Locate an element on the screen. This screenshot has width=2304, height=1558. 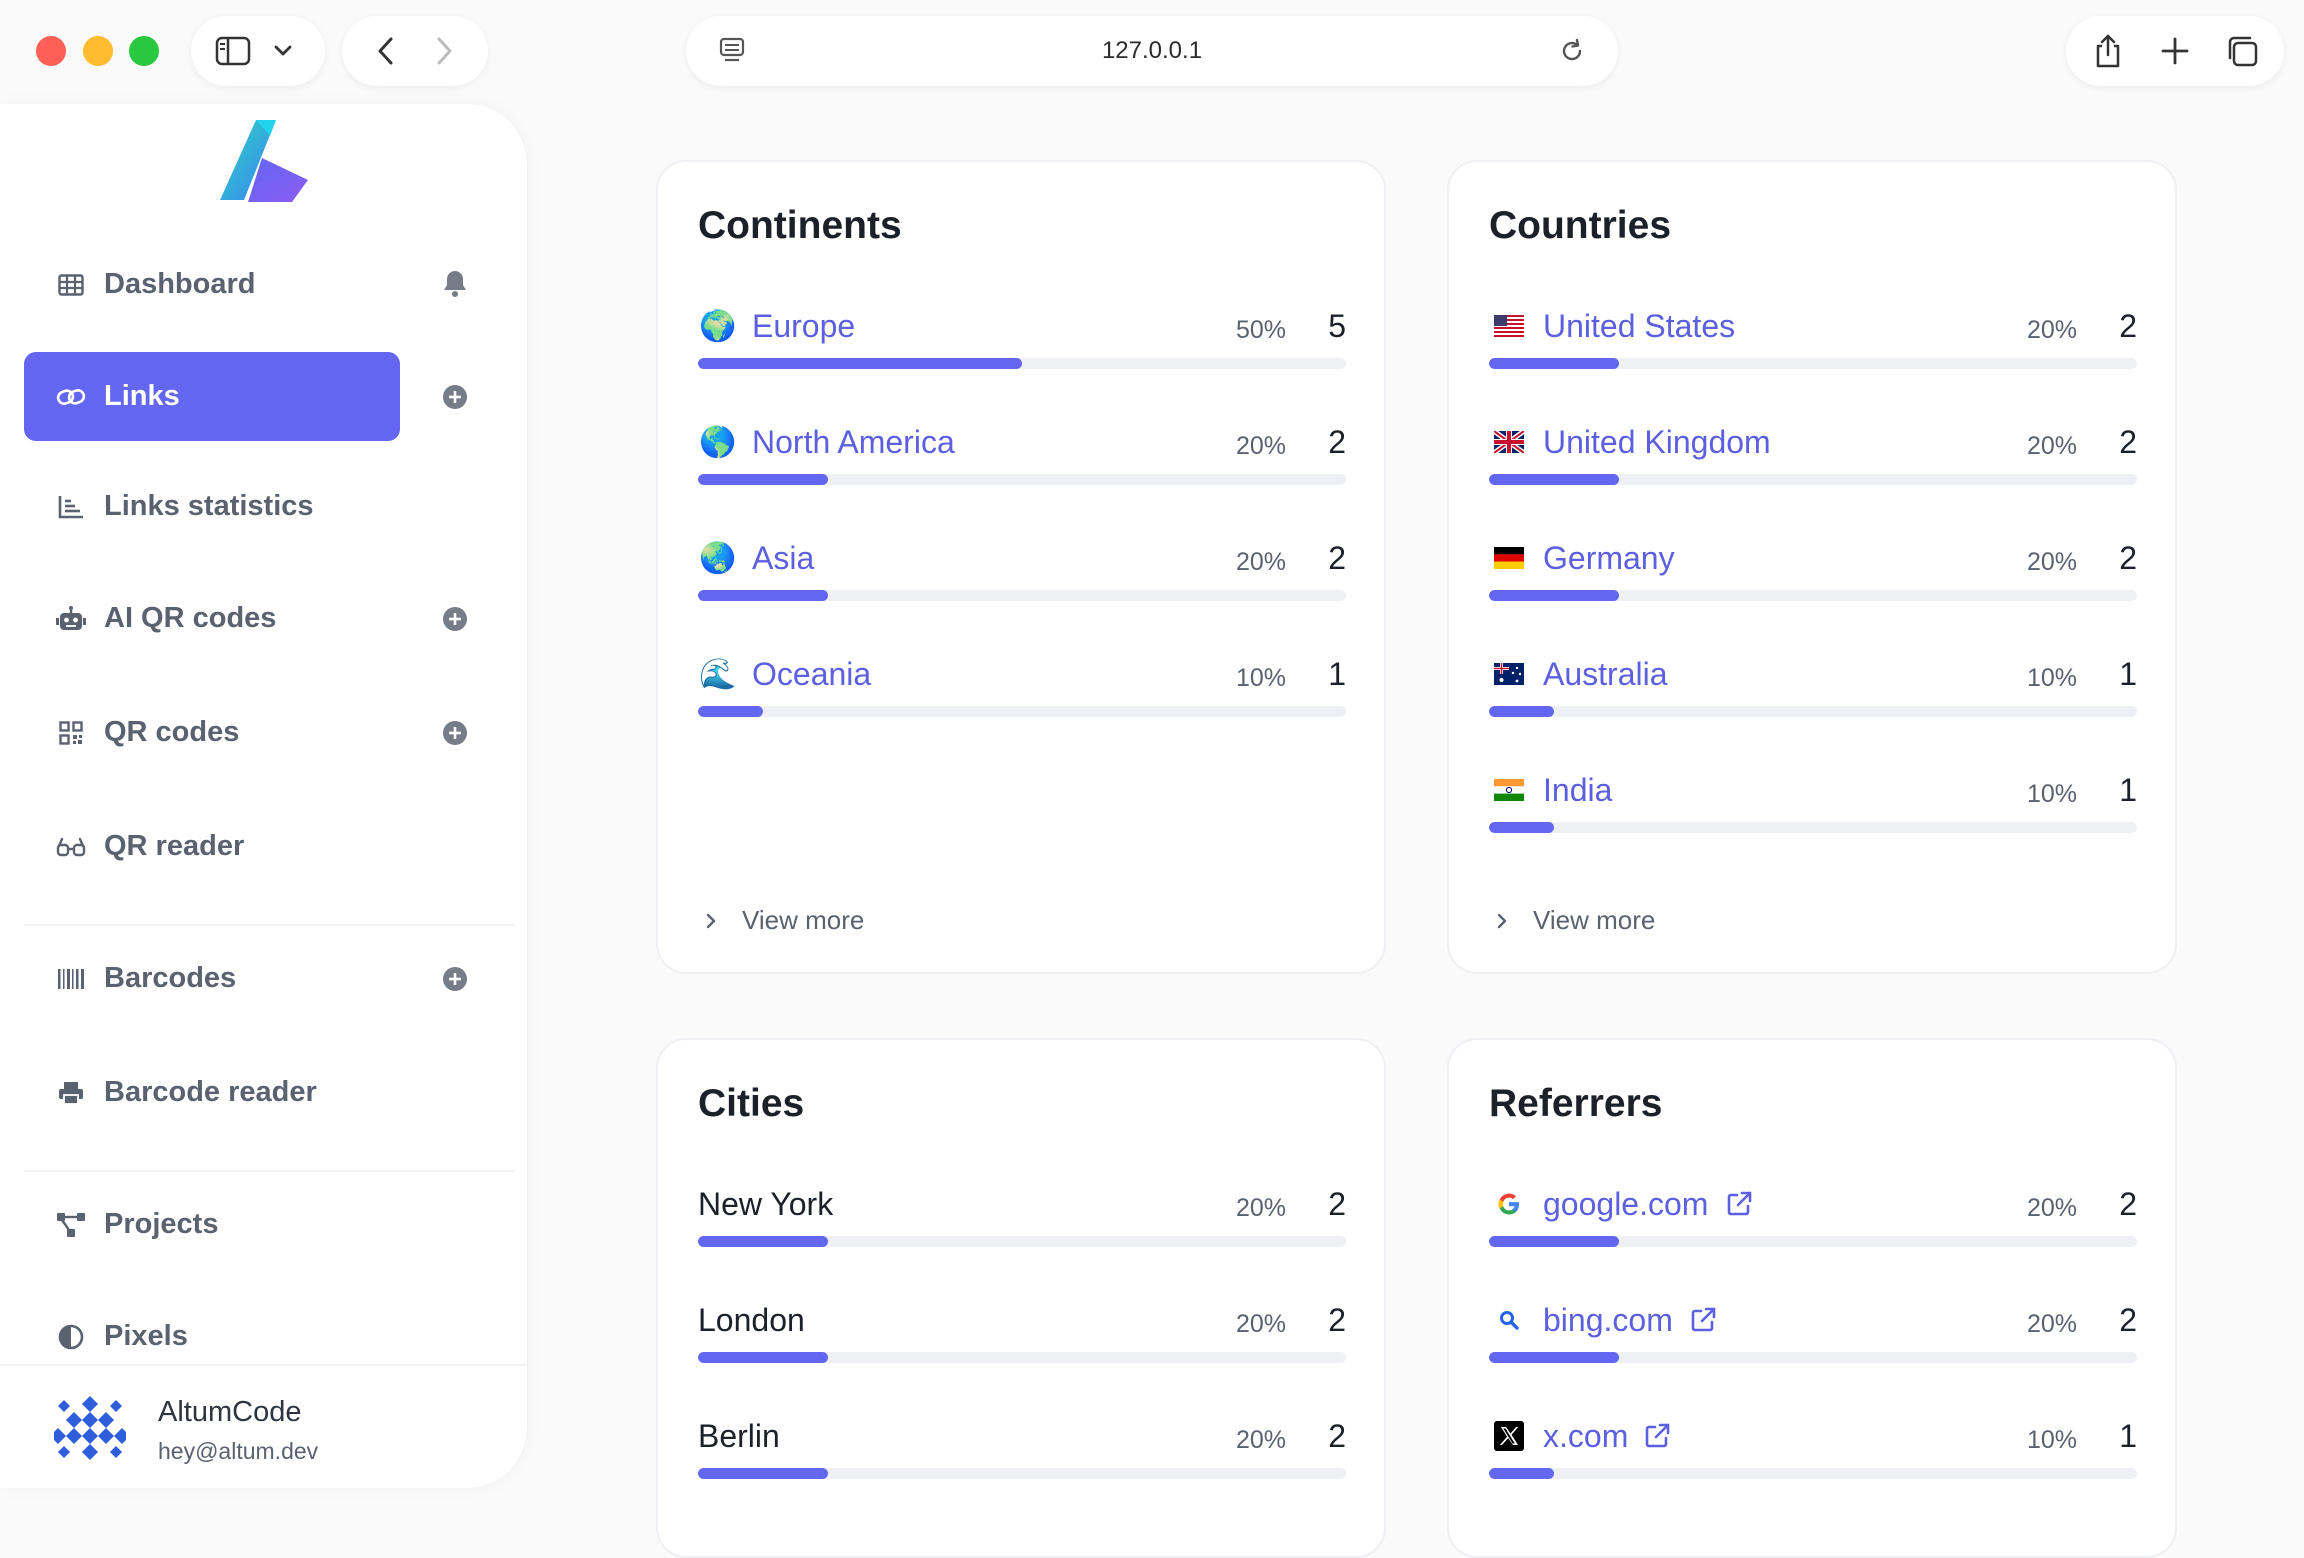
sidebar-item-qr-reader: QR reader is located at coordinates (212, 846).